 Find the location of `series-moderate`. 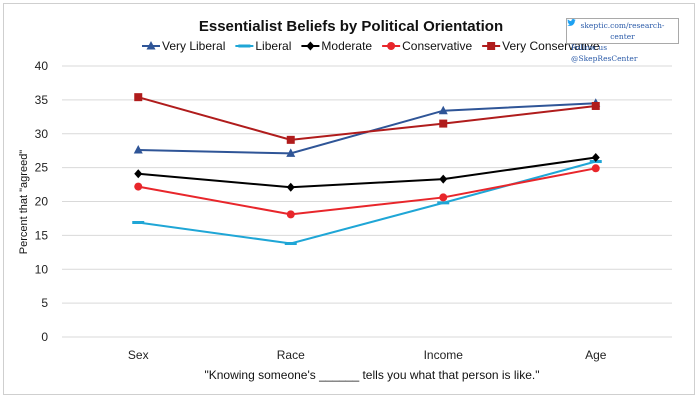

series-moderate is located at coordinates (367, 172).